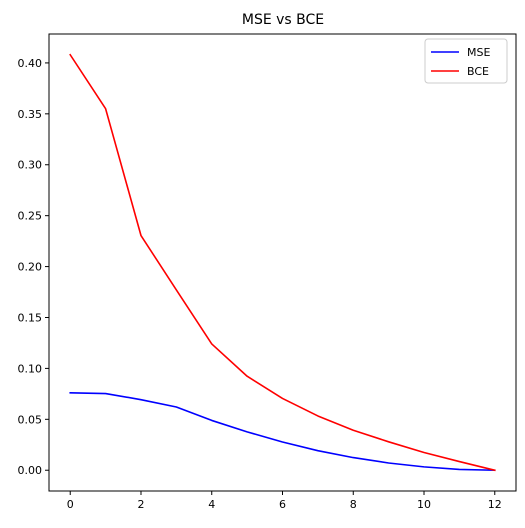  I want to click on y-tick-label: 0.05, so click(30, 419).